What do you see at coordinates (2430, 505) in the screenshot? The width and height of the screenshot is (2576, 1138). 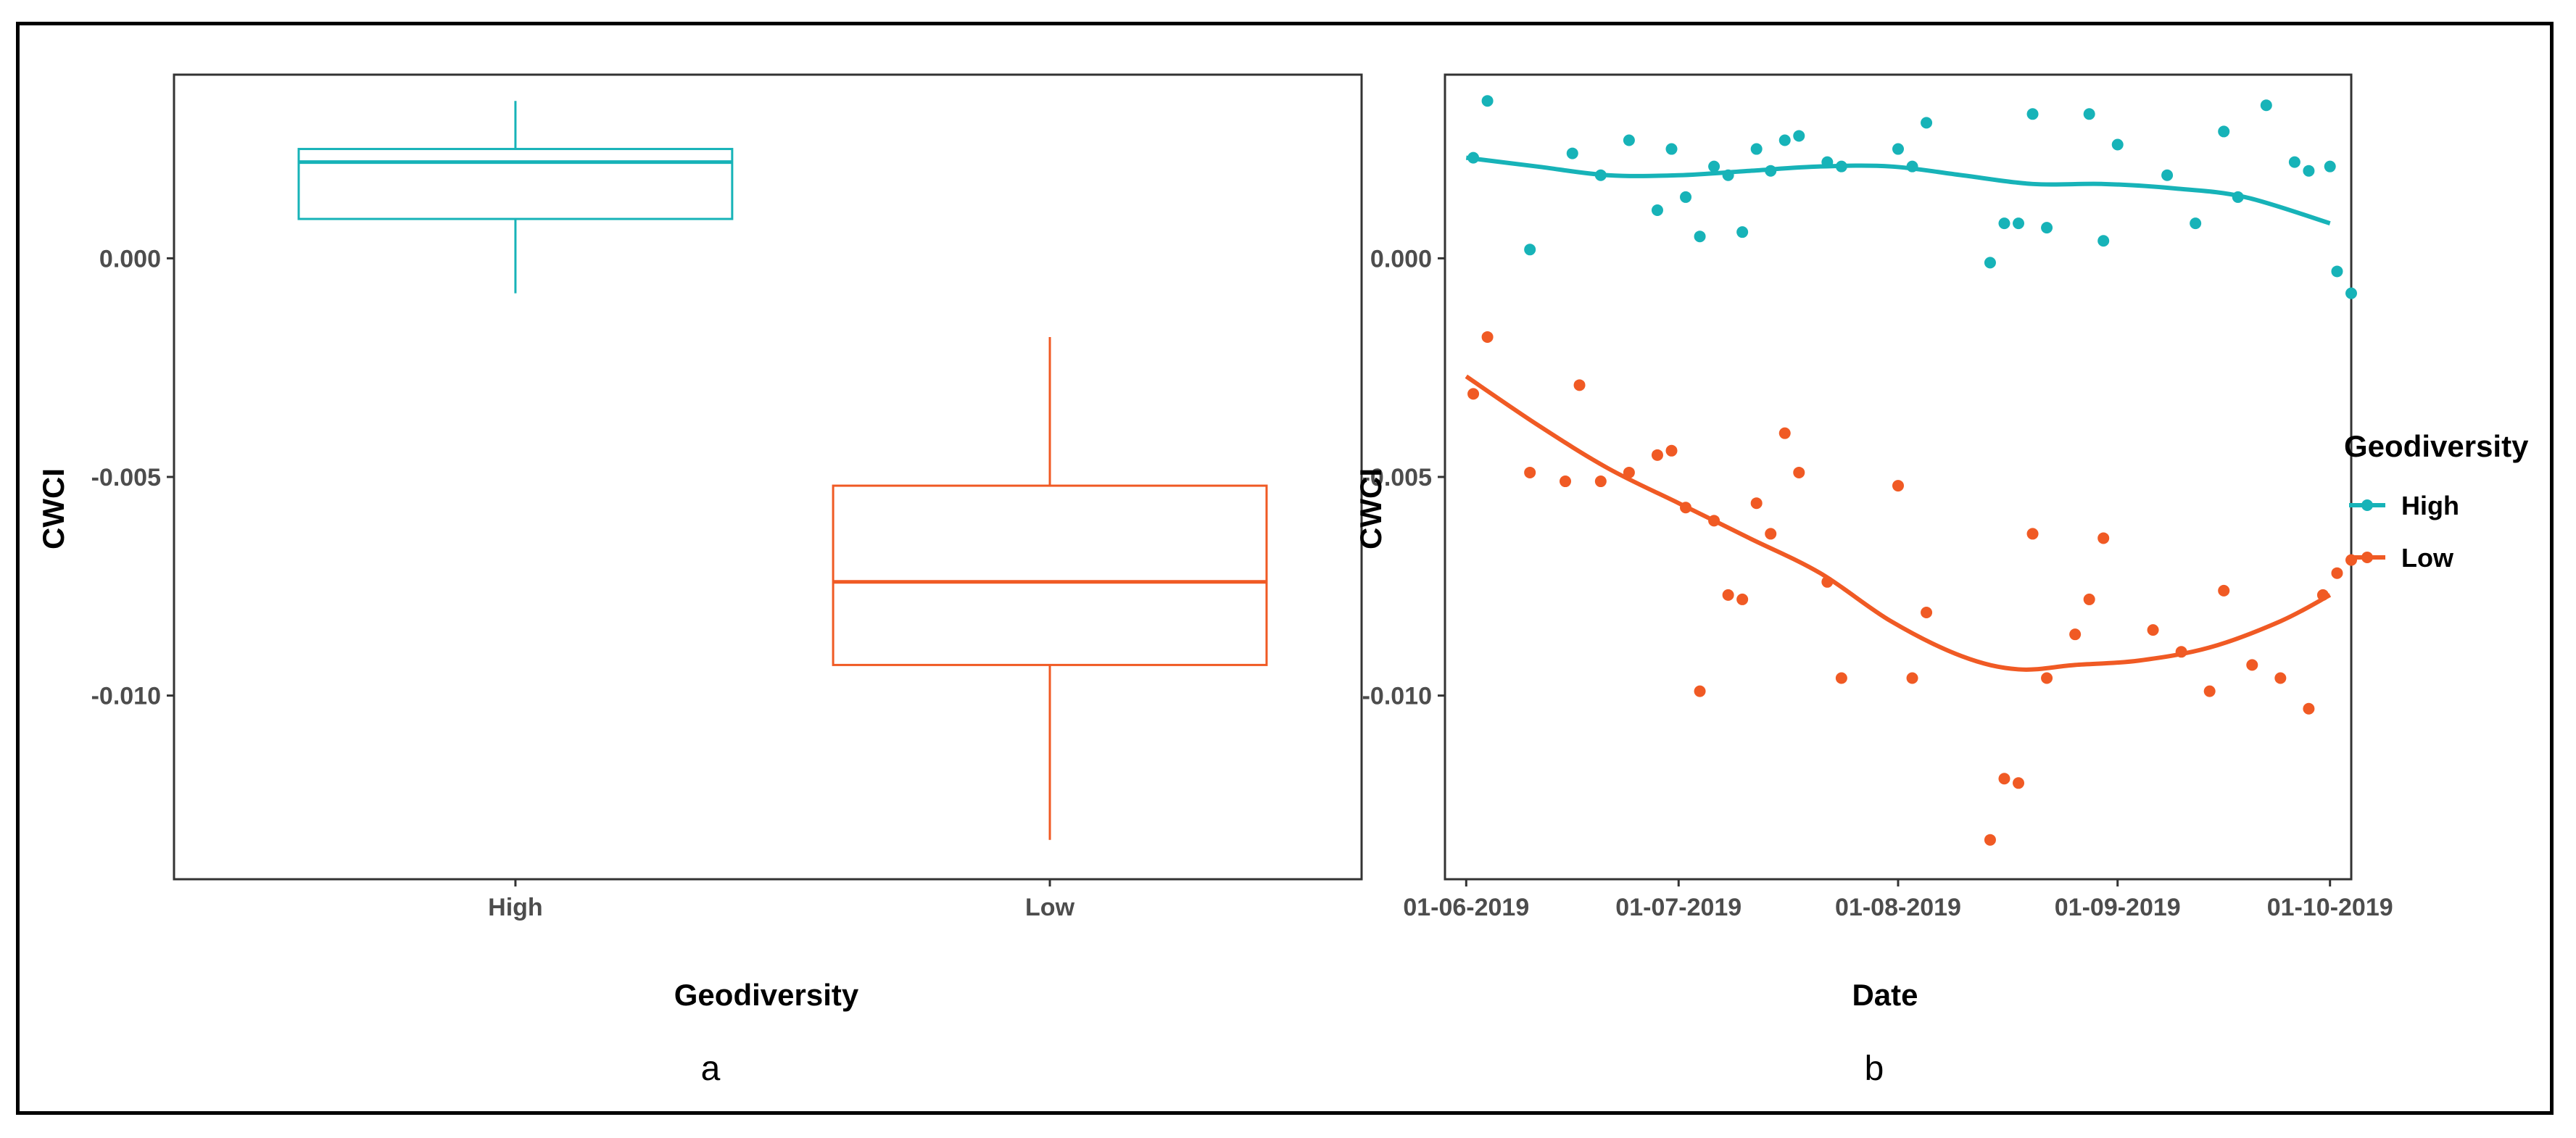 I see `legend-label: High` at bounding box center [2430, 505].